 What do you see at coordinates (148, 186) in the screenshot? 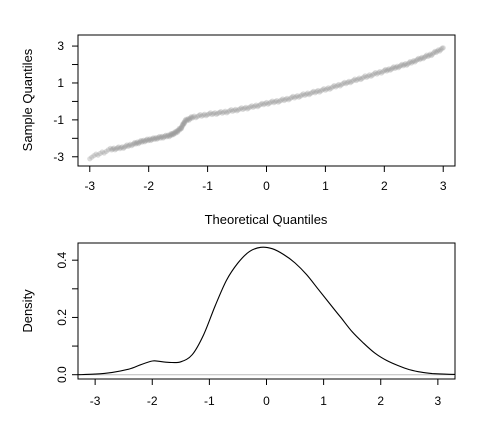
I see `qq-x-tick-label: -2` at bounding box center [148, 186].